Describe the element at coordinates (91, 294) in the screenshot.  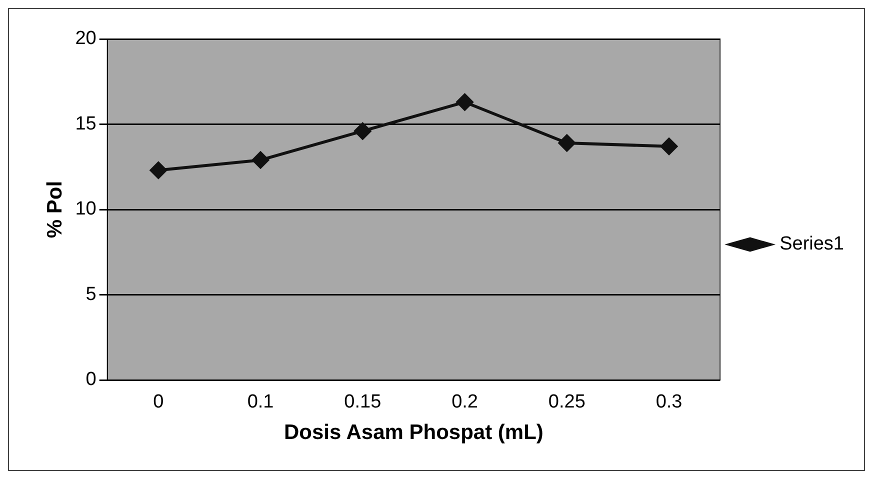
I see `y-tick-label: 5` at that location.